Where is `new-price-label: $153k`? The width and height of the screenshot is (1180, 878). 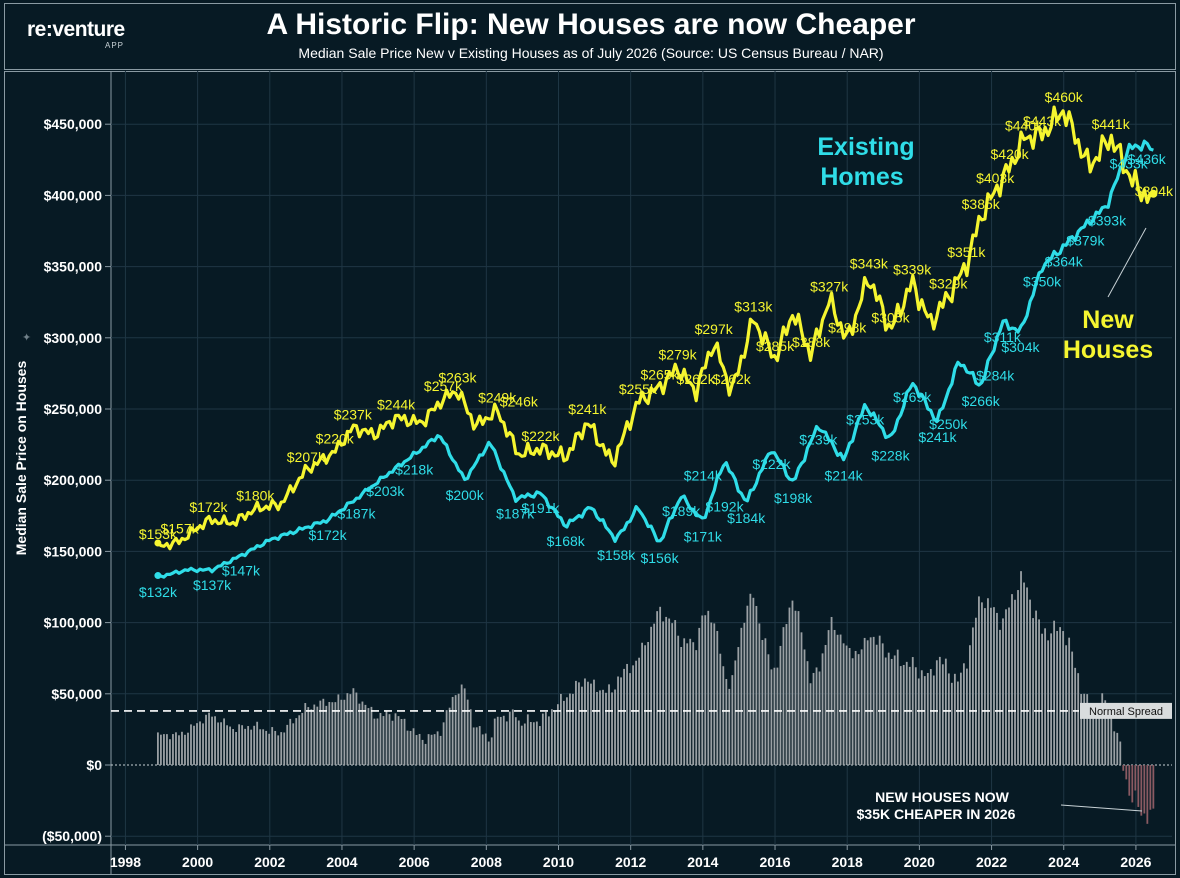 new-price-label: $153k is located at coordinates (158, 534).